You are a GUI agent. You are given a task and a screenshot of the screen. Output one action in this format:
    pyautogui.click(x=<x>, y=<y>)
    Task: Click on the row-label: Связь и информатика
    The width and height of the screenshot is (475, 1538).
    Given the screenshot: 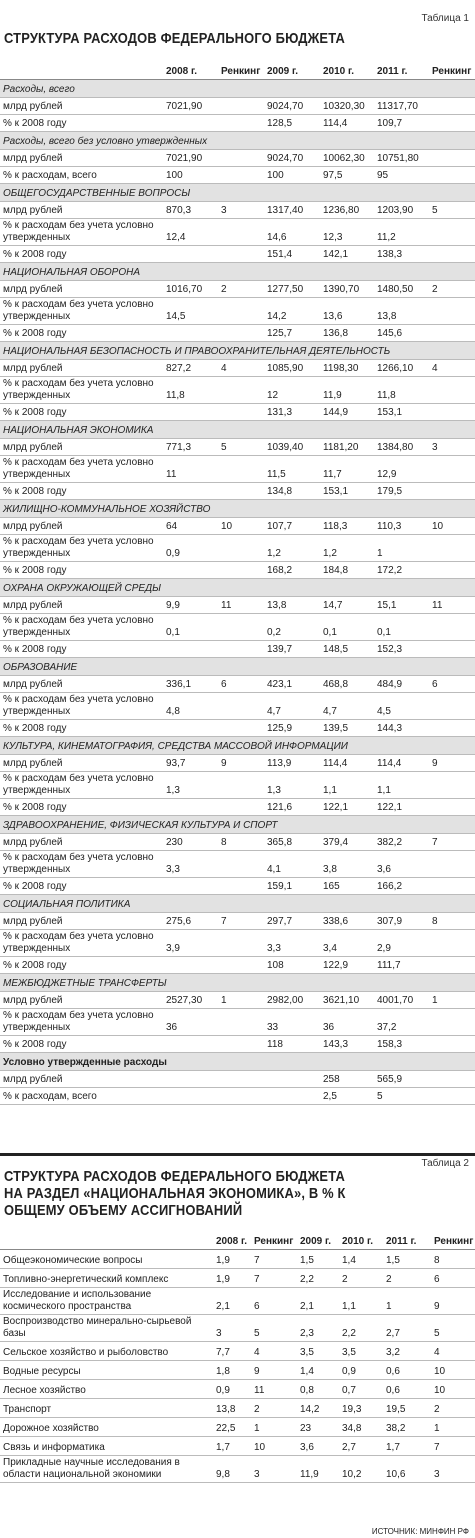 What is the action you would take?
    pyautogui.click(x=106, y=1446)
    